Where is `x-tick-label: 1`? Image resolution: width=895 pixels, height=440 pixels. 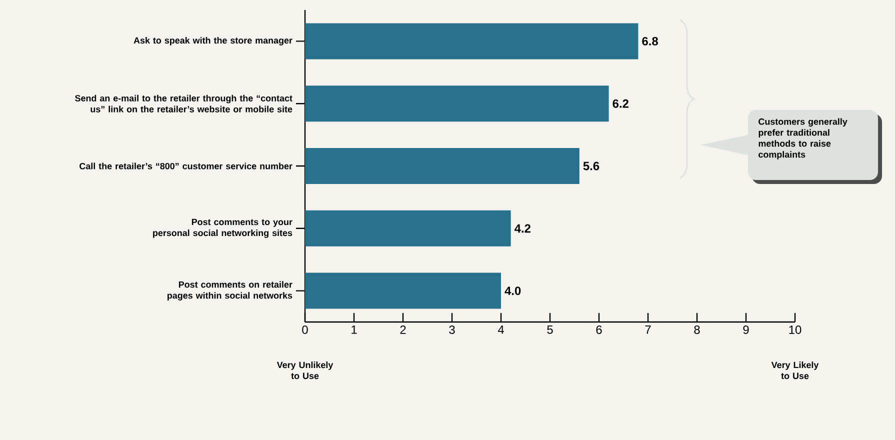 x-tick-label: 1 is located at coordinates (354, 330).